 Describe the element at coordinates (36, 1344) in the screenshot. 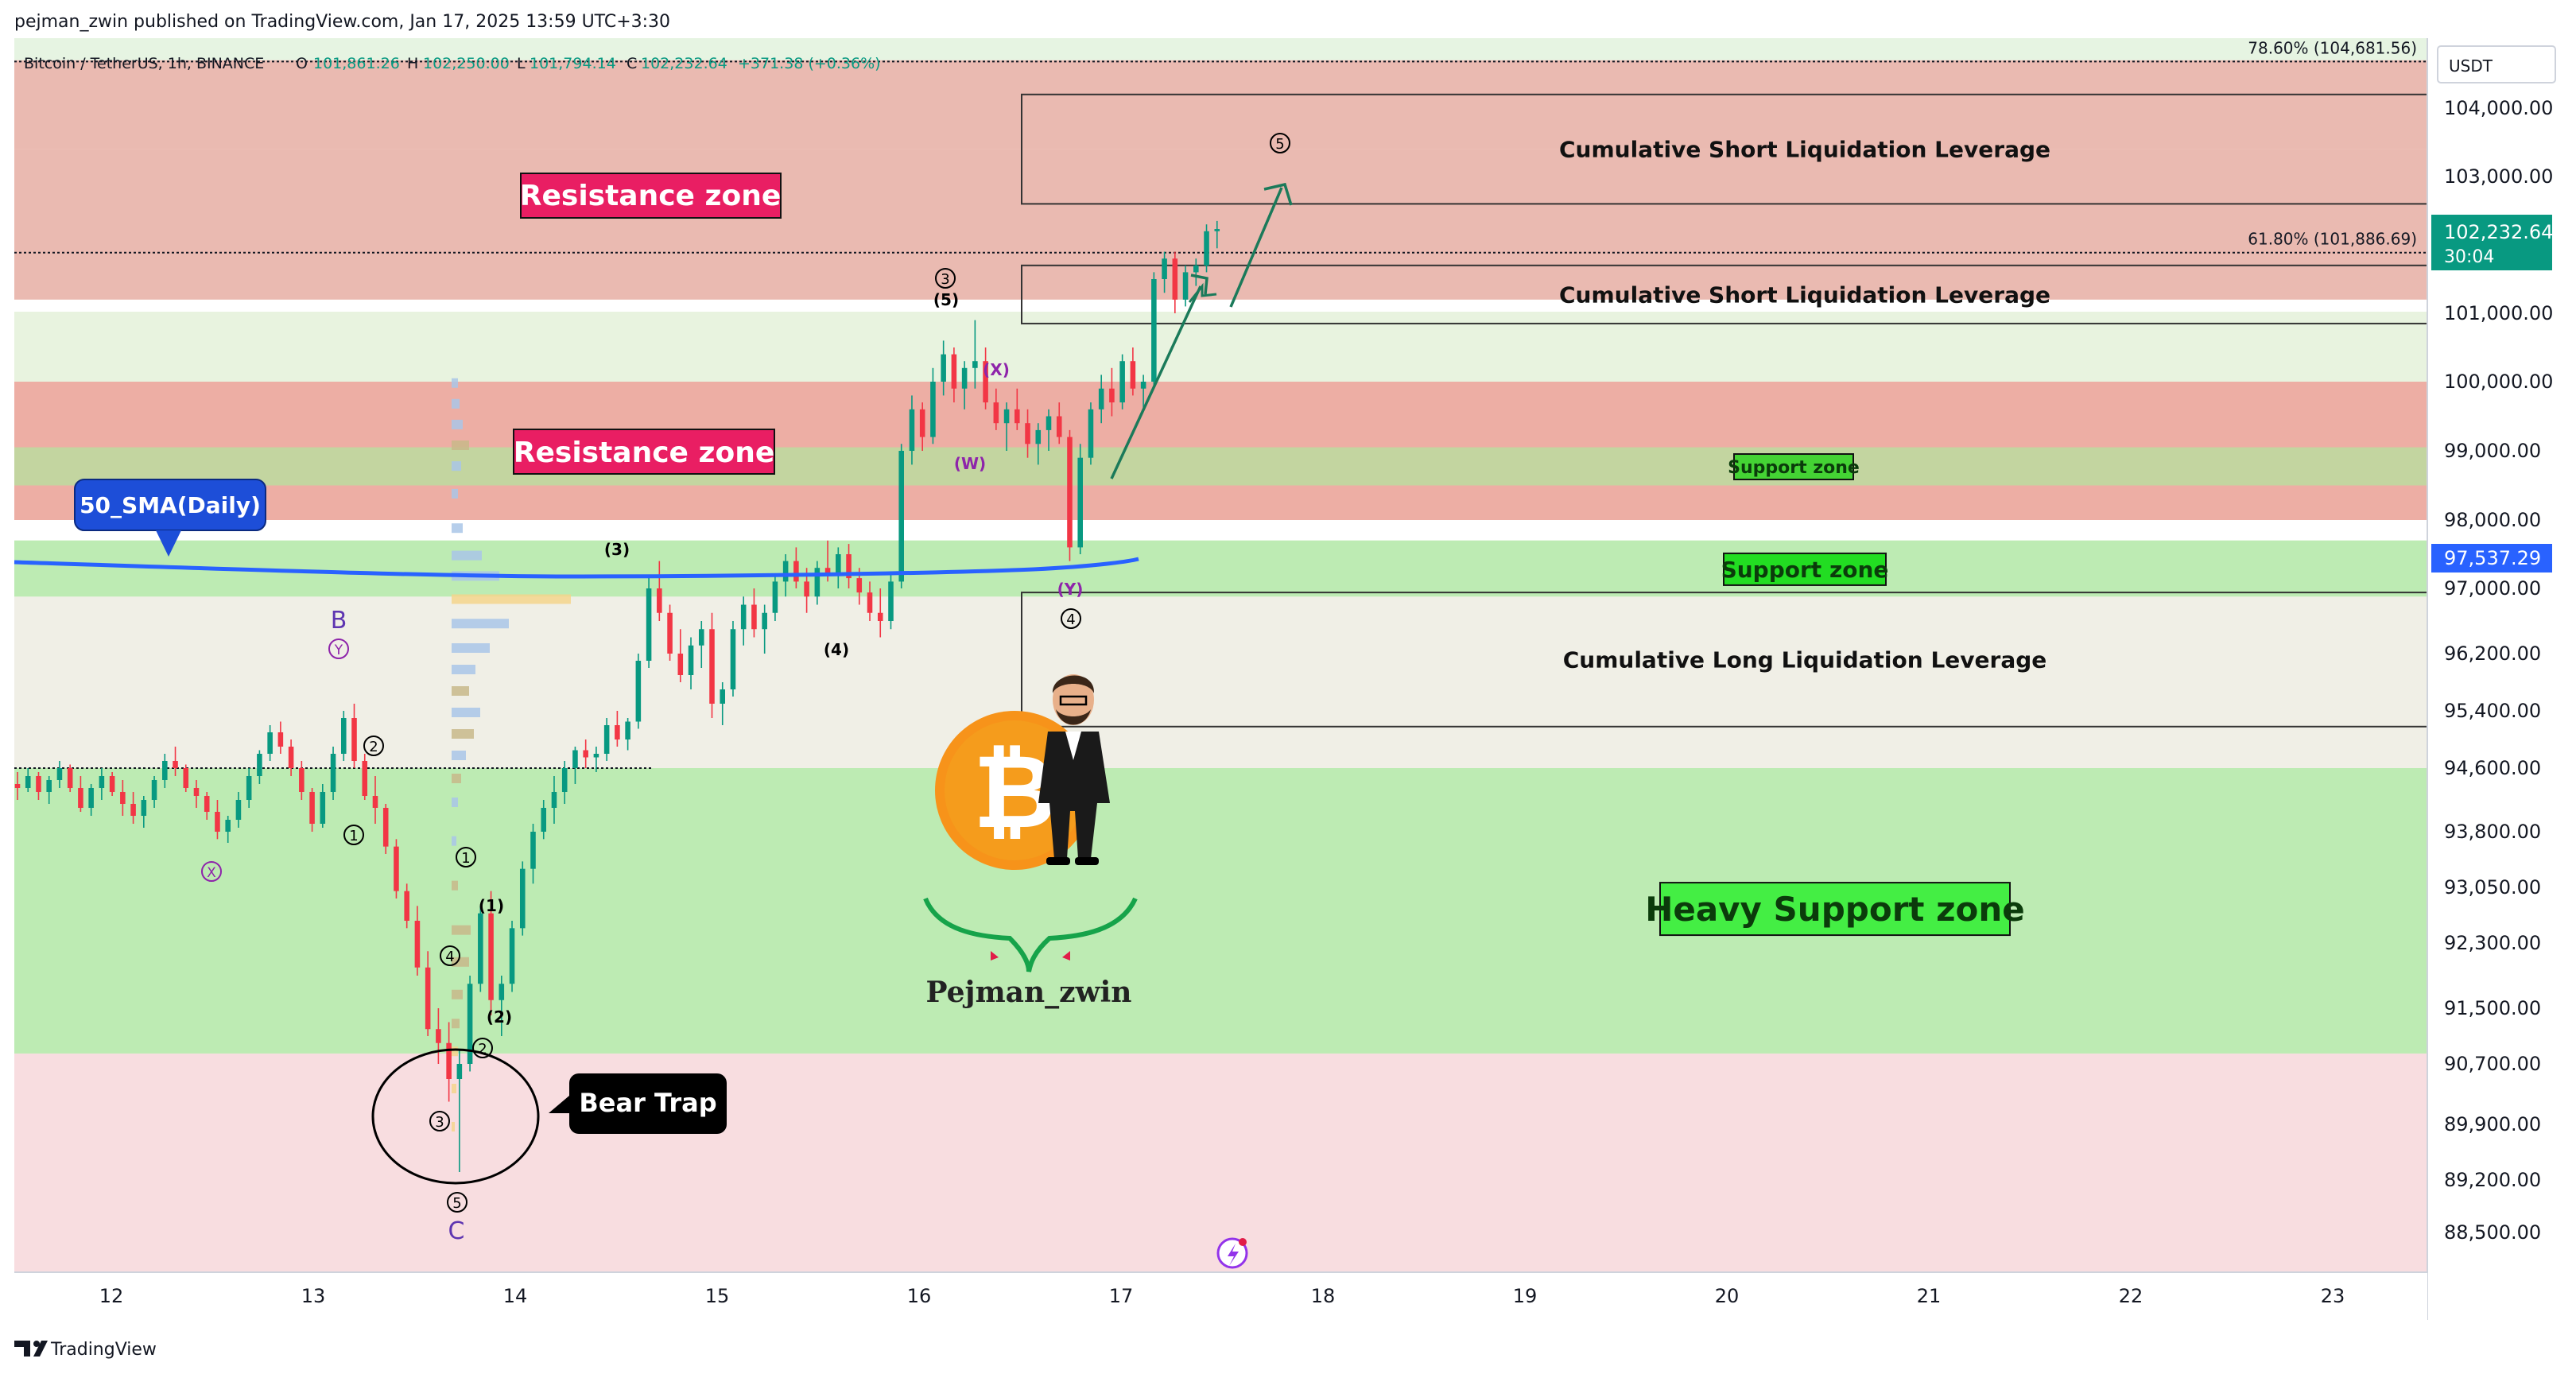

I see `tradingview-logo-dot` at that location.